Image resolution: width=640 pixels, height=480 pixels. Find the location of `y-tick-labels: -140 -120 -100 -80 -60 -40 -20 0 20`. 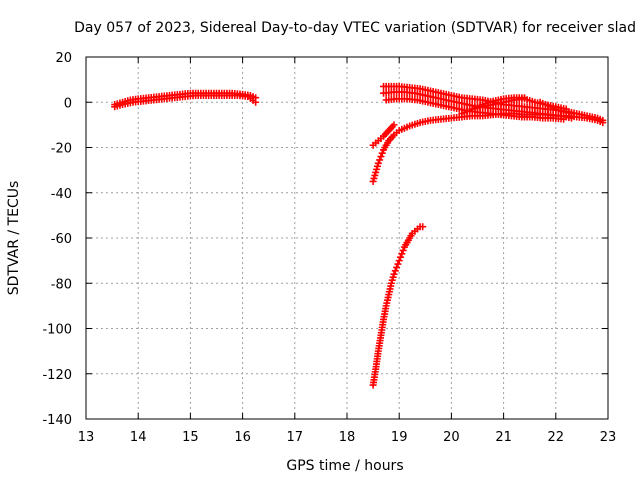

y-tick-labels: -140 -120 -100 -80 -60 -40 -20 0 20 is located at coordinates (57, 239).